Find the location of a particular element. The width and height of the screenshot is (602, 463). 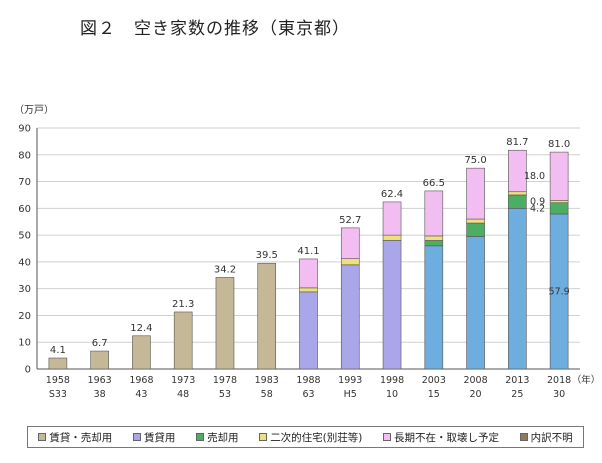

bar-total-label: 6.7 is located at coordinates (100, 343).